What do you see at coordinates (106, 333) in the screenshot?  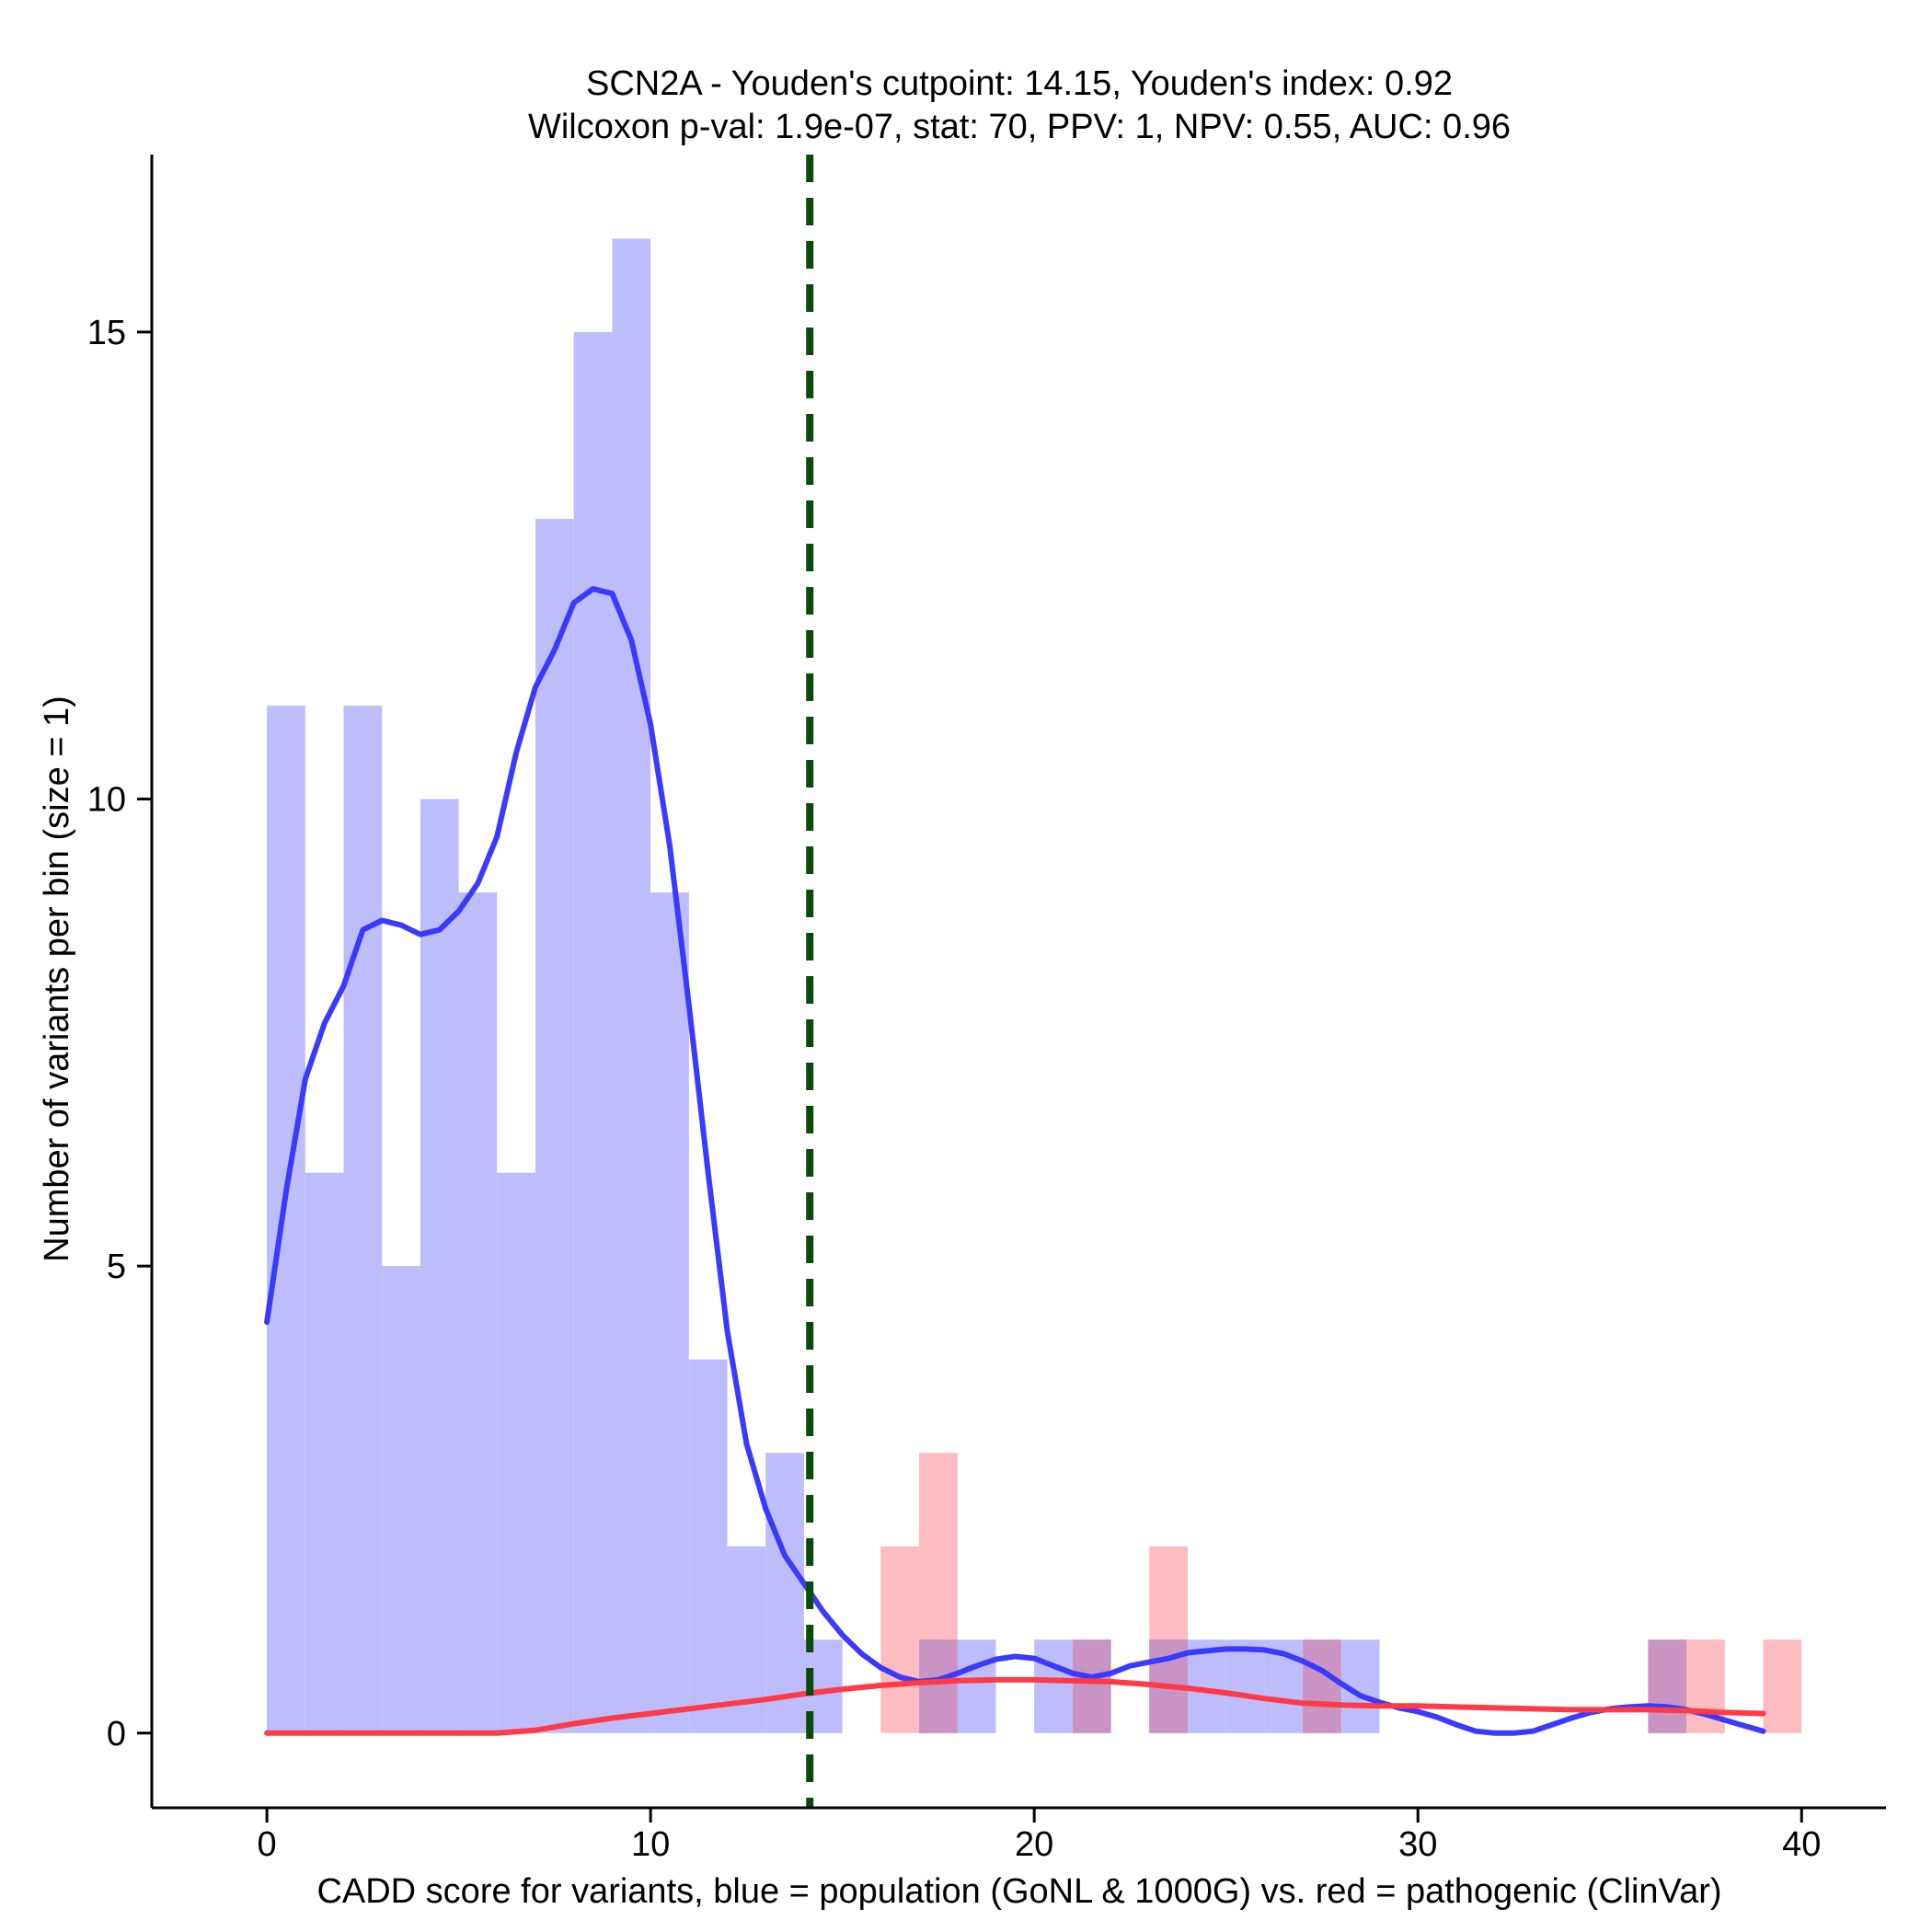 I see `y-tick-label: 15` at bounding box center [106, 333].